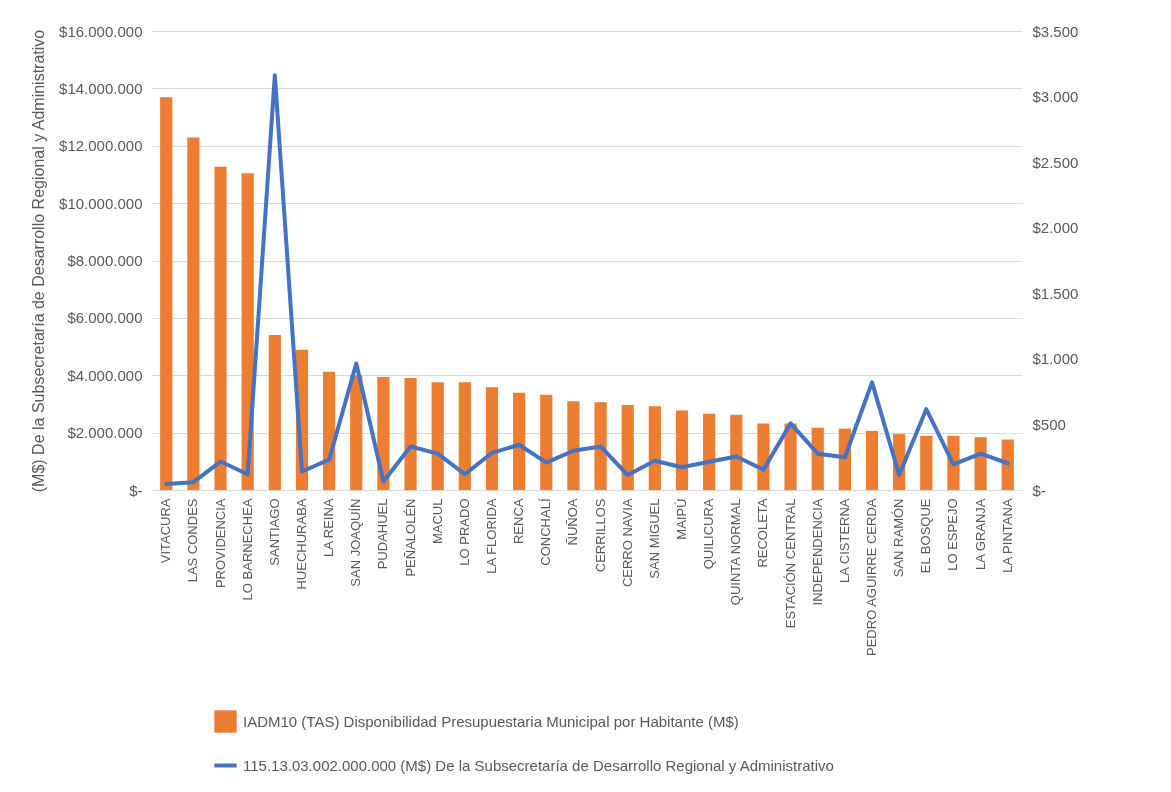 This screenshot has width=1171, height=792. What do you see at coordinates (817, 552) in the screenshot?
I see `x-tick-label: INDEPENDENCIA` at bounding box center [817, 552].